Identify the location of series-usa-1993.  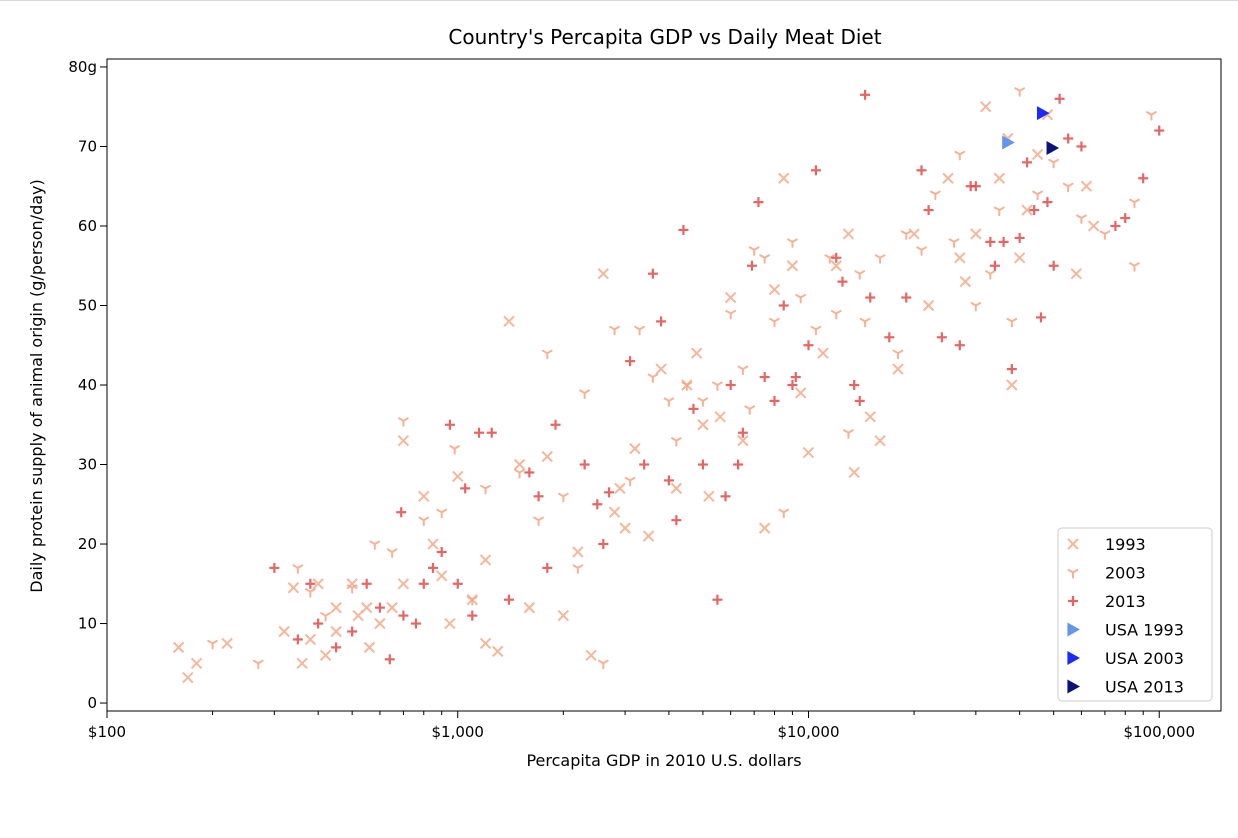
(1008, 142).